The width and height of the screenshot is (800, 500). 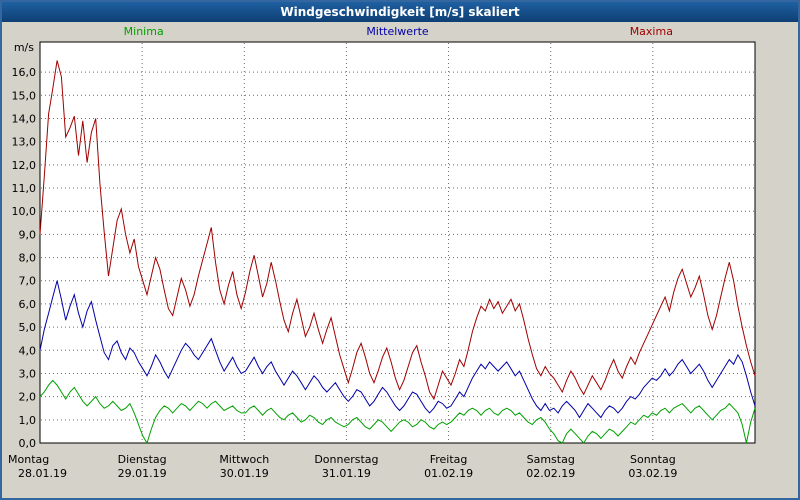 What do you see at coordinates (651, 31) in the screenshot?
I see `legend-label-maxima: Maxima` at bounding box center [651, 31].